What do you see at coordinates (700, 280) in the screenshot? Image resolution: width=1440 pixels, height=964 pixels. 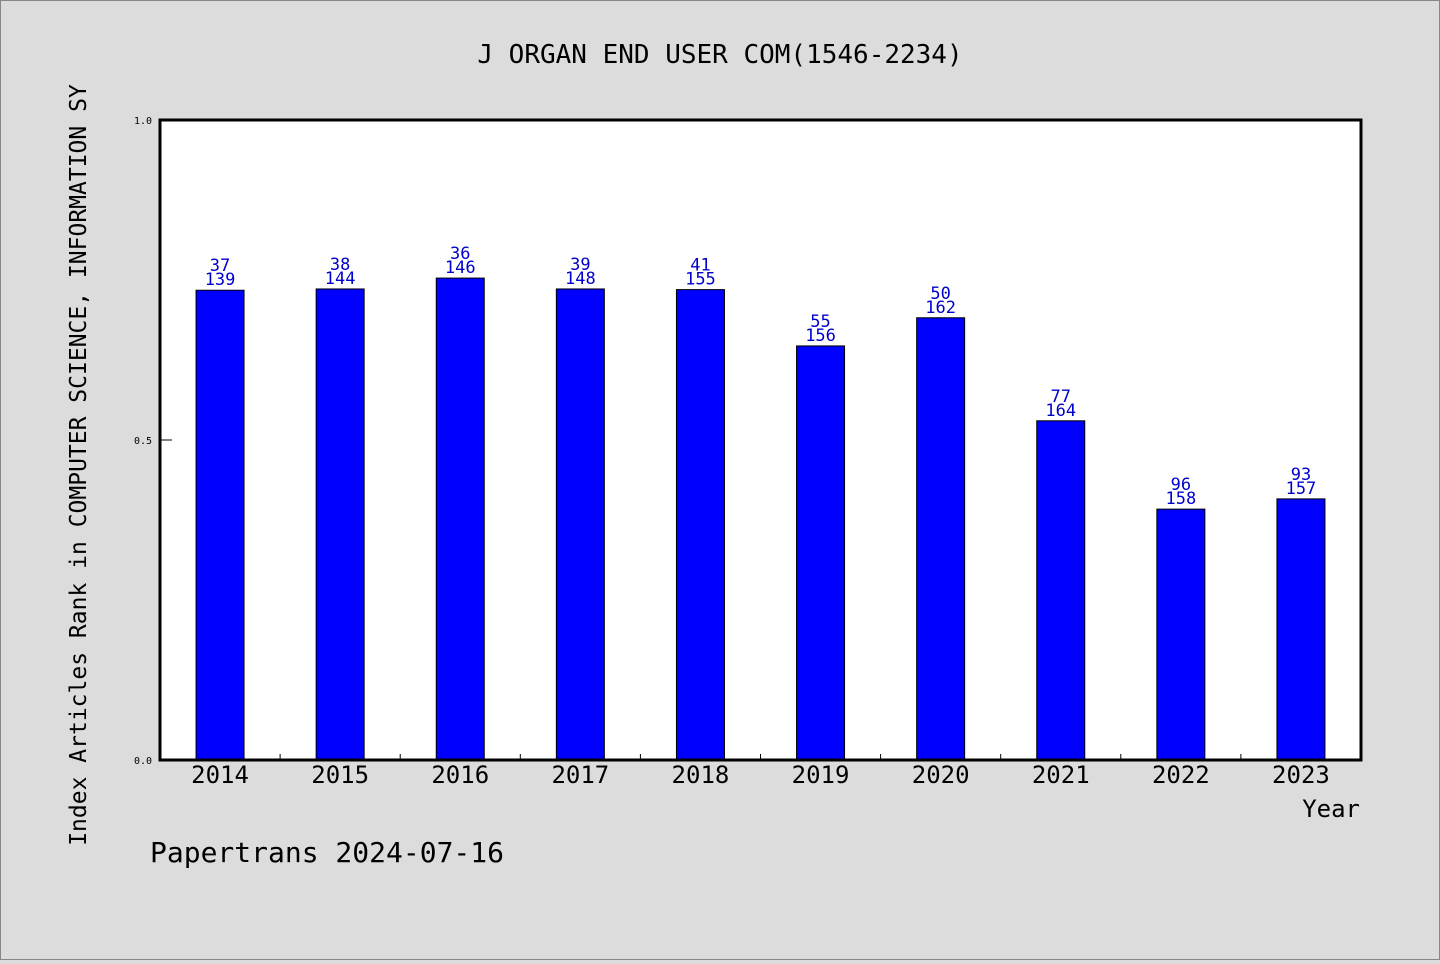 I see `bar-total-label: 155` at bounding box center [700, 280].